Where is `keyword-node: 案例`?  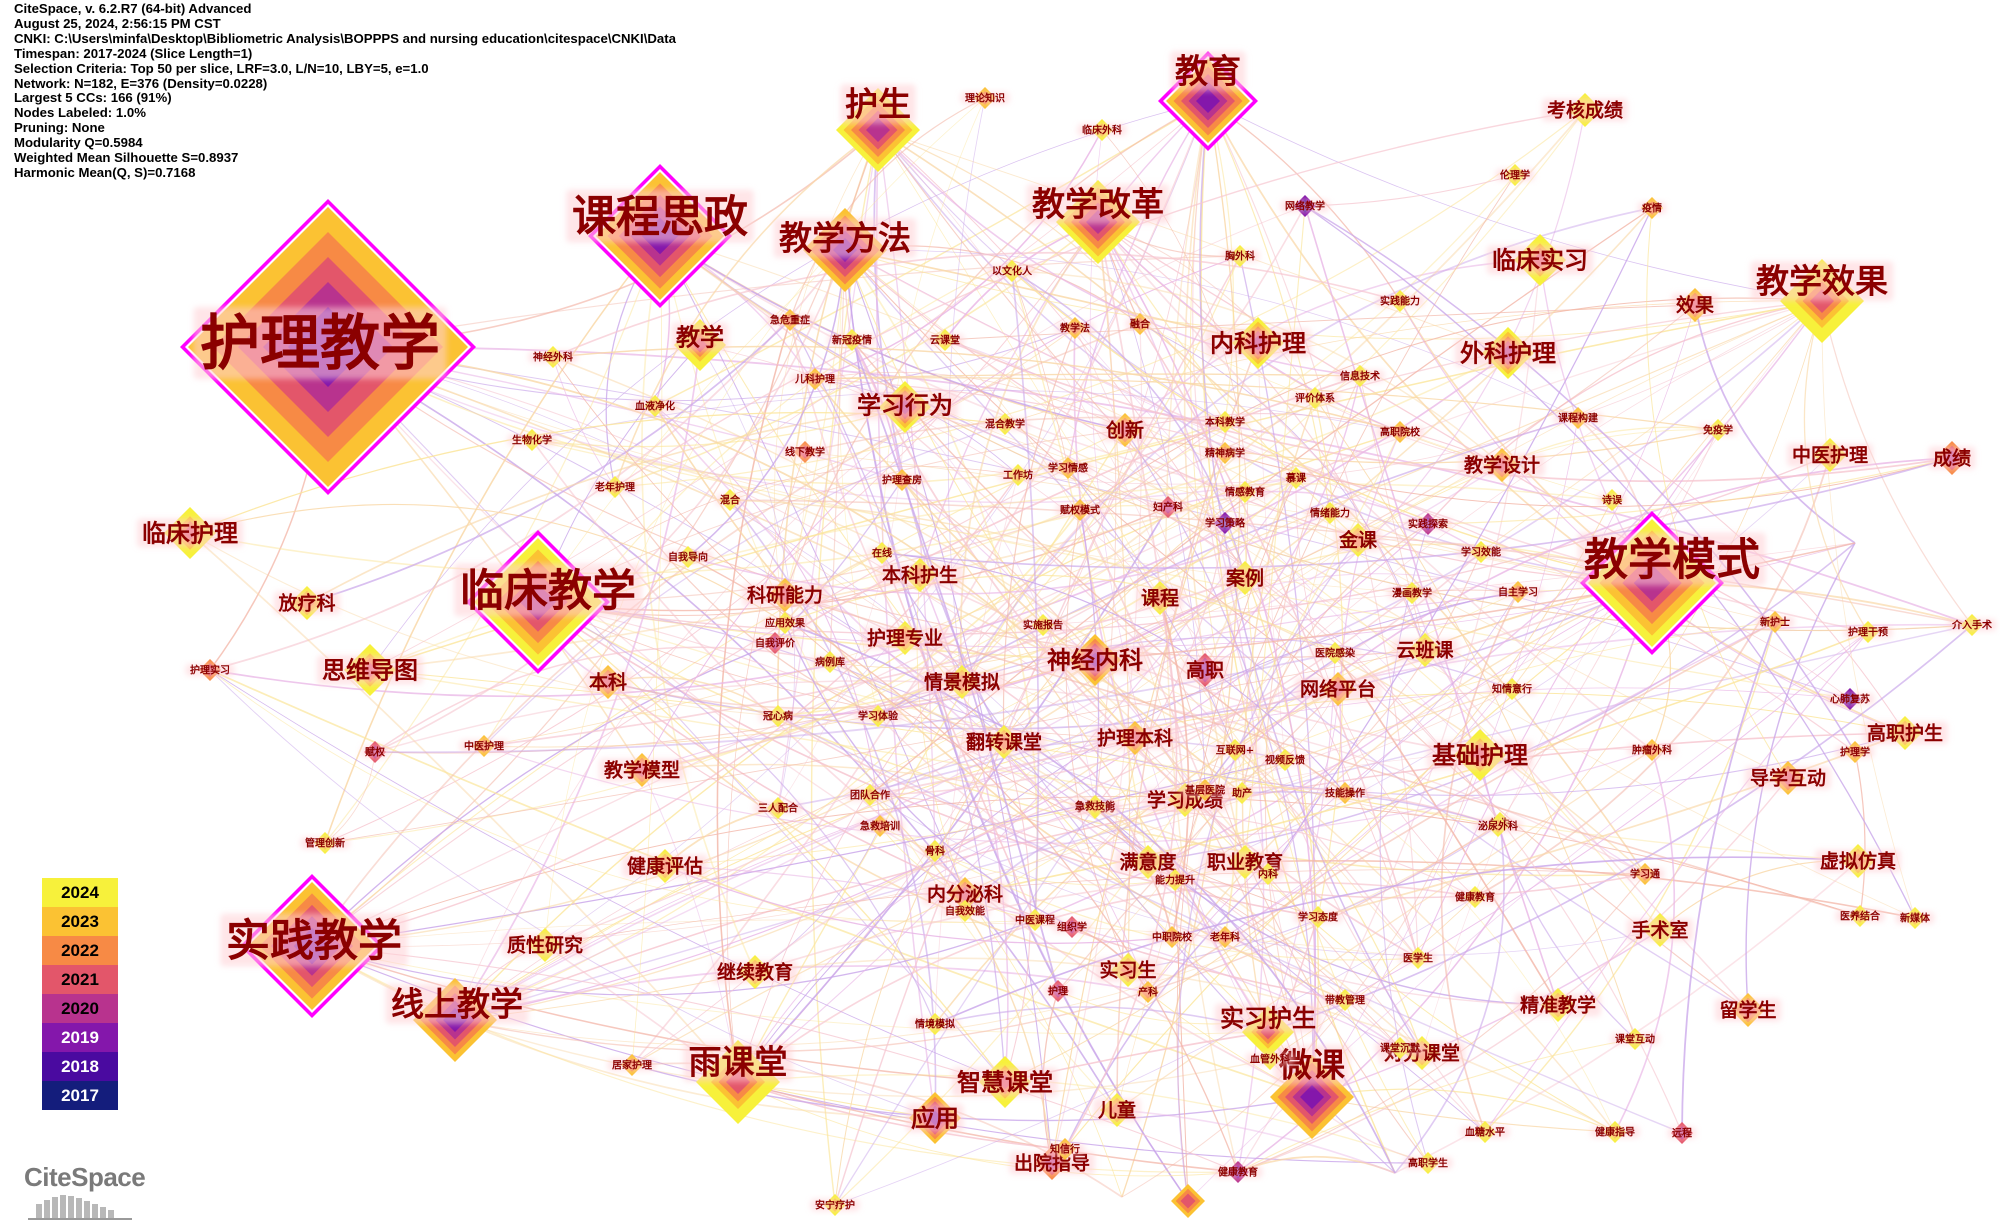 keyword-node: 案例 is located at coordinates (1245, 578).